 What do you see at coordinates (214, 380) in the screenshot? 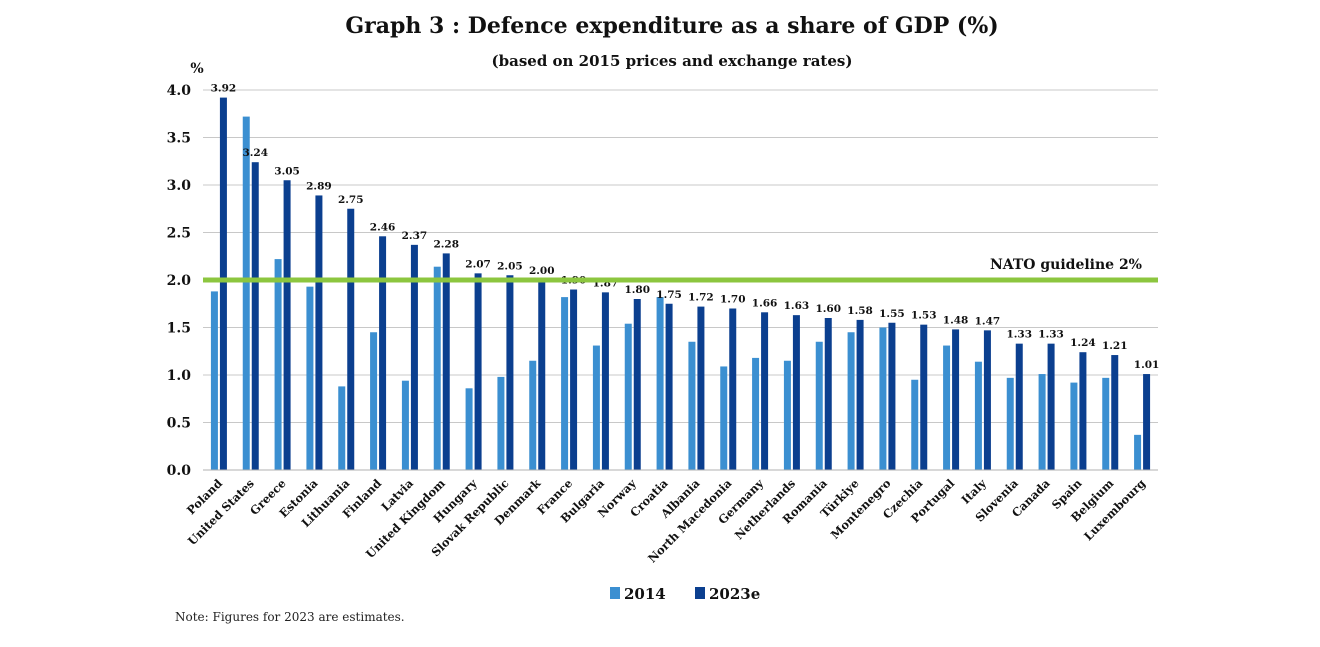
I see `bar-2014-poland` at bounding box center [214, 380].